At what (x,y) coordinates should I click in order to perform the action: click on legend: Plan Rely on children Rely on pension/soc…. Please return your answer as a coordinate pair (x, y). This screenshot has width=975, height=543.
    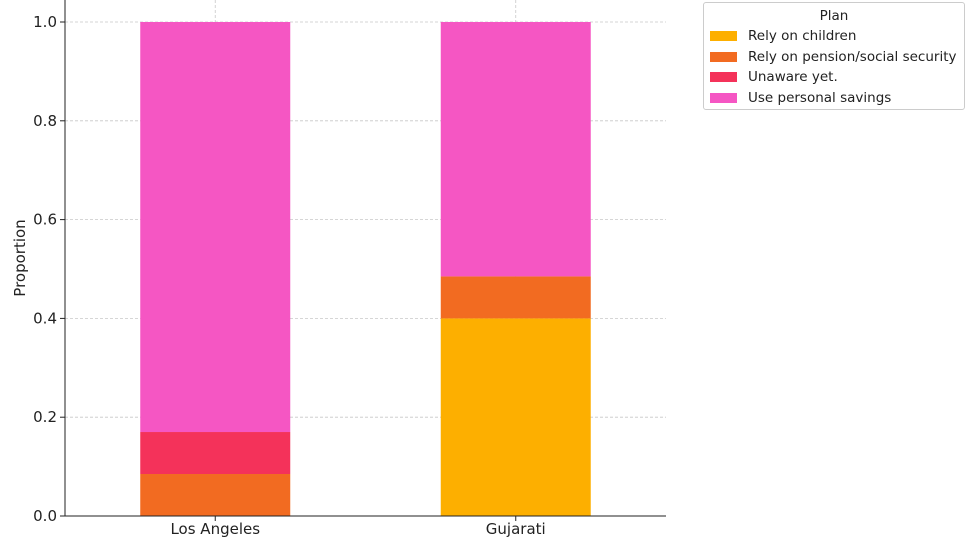
    Looking at the image, I should click on (834, 56).